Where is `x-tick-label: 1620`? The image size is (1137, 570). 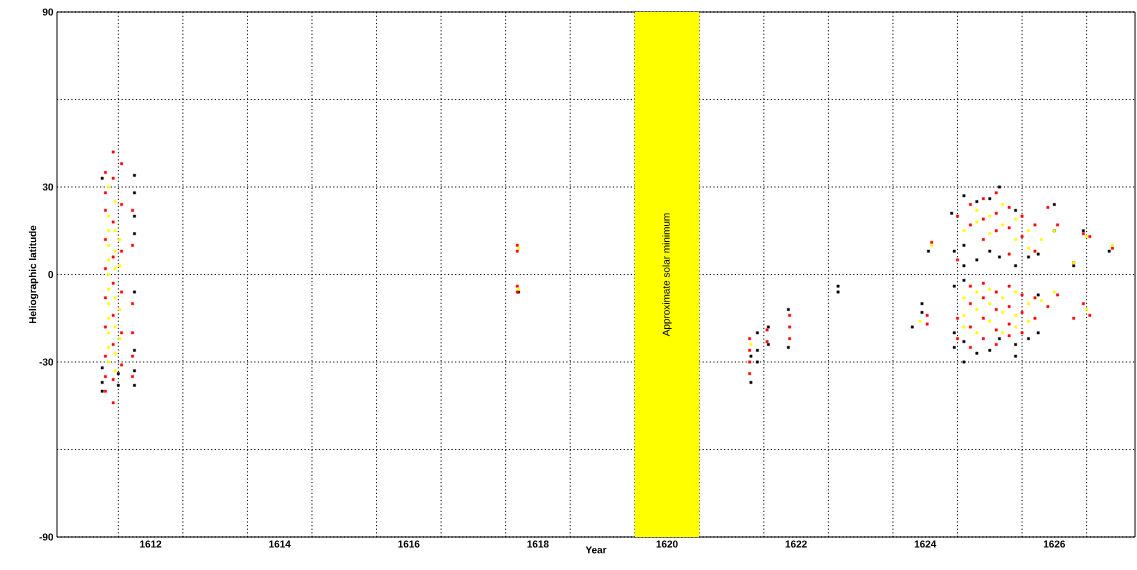 x-tick-label: 1620 is located at coordinates (667, 544).